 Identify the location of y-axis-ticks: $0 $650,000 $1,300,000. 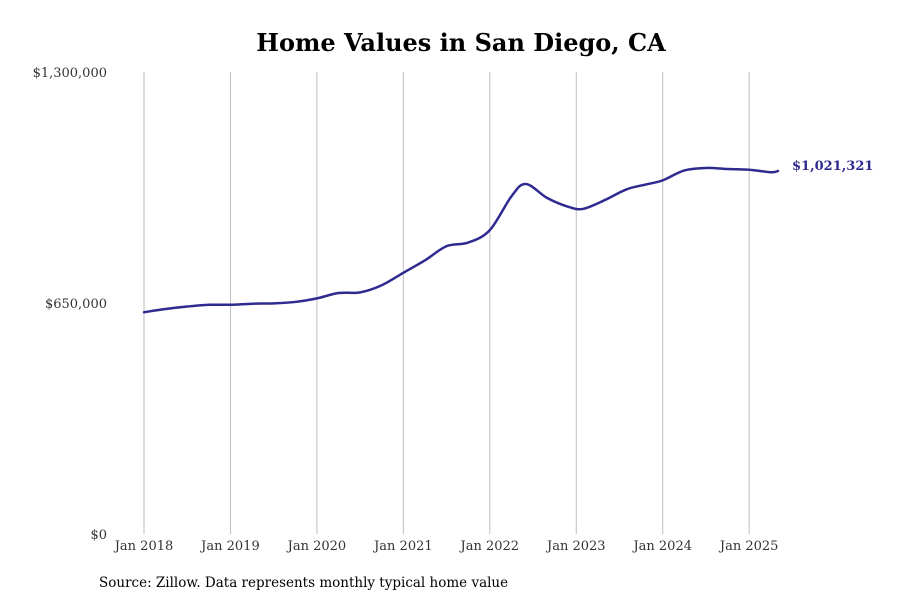
(70, 304).